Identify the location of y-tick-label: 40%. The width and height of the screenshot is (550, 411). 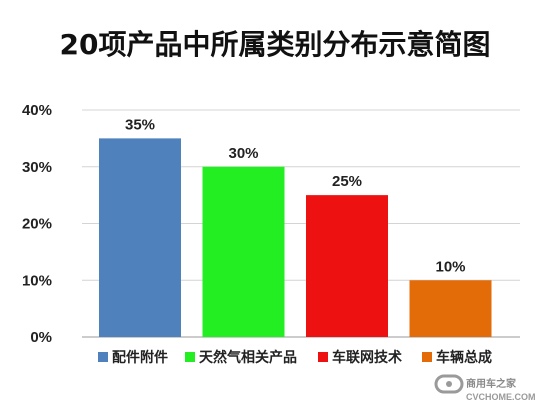
(37, 110).